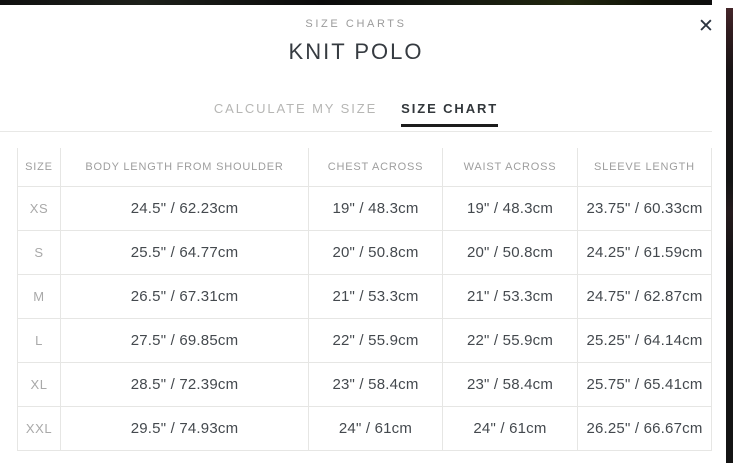  Describe the element at coordinates (644, 428) in the screenshot. I see `measurement-cell: 26.25" / 66.67cm` at that location.